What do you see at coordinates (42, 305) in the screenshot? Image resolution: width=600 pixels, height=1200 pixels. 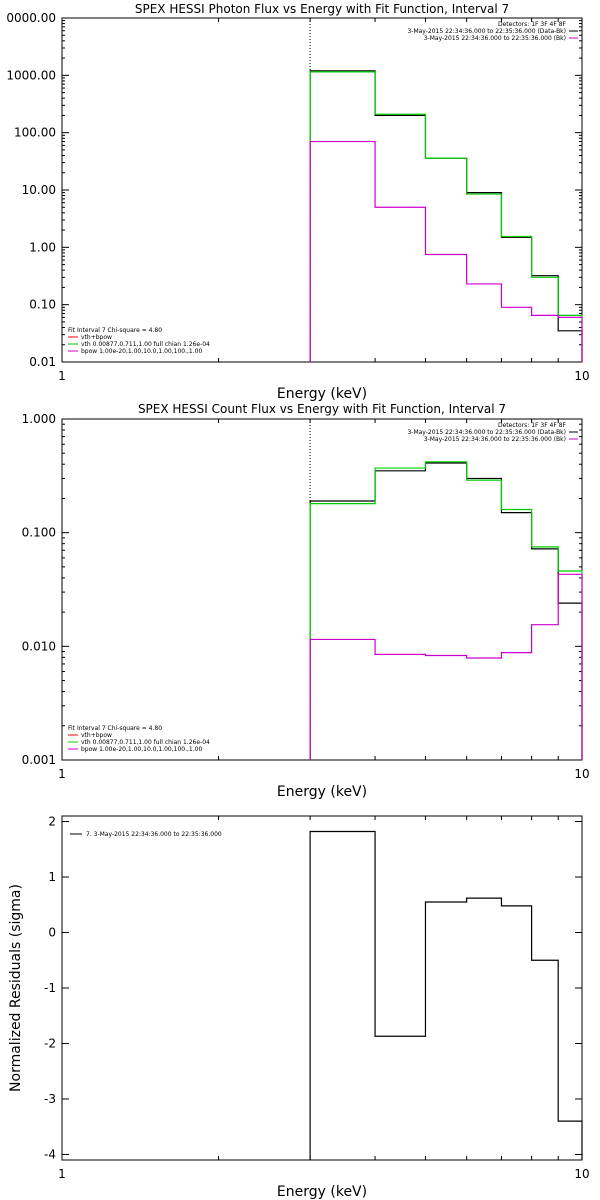 I see `y-tick-label: 0.10` at bounding box center [42, 305].